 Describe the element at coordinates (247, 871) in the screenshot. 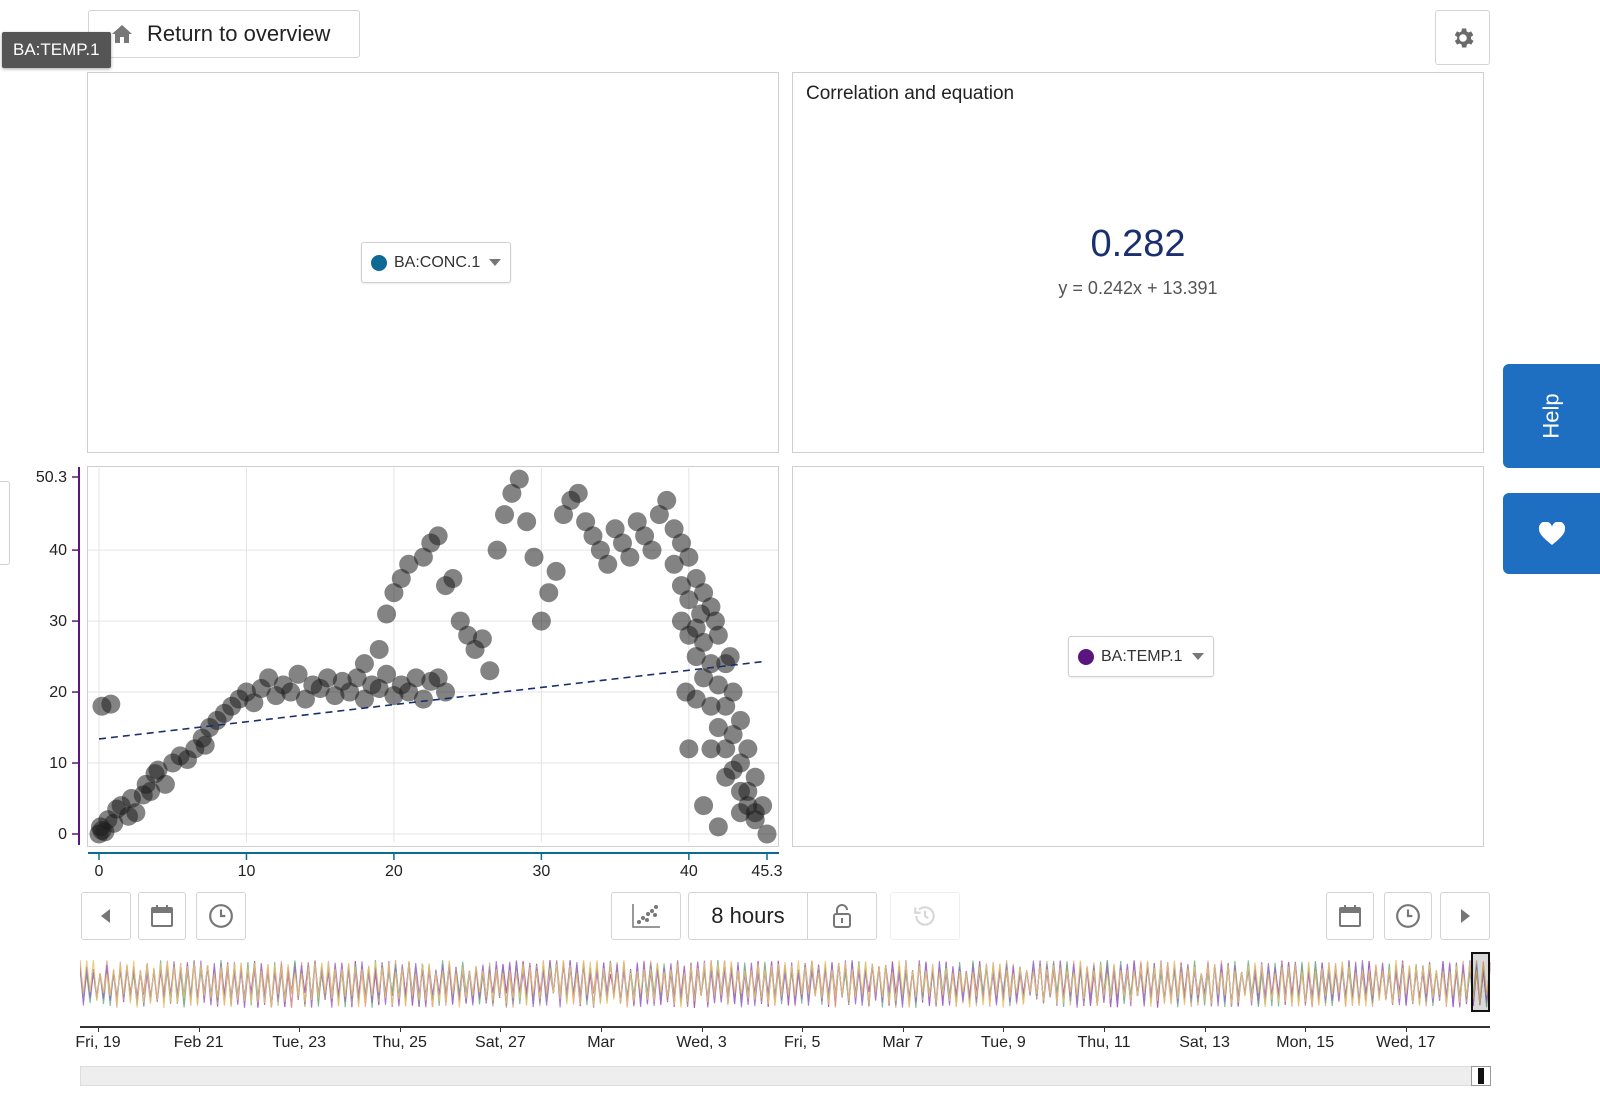

I see `x-tick-label: 10` at that location.